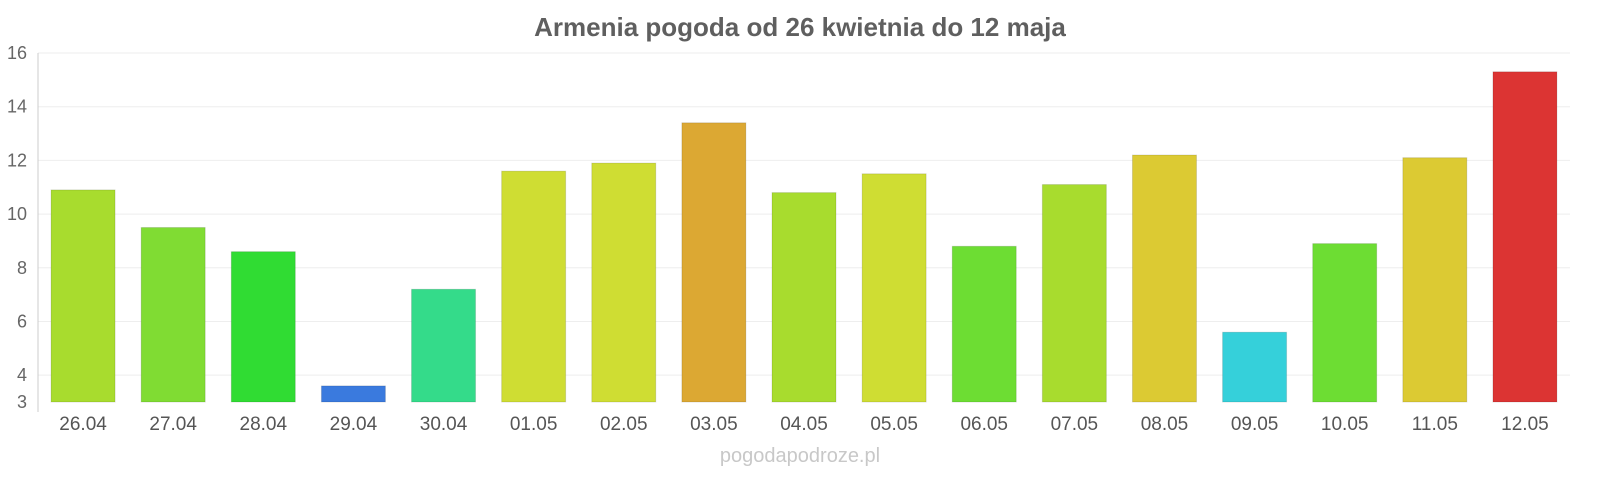 This screenshot has width=1600, height=480. What do you see at coordinates (800, 27) in the screenshot?
I see `chart-title: Armenia pogoda od 26 kwietnia do 12 maja` at bounding box center [800, 27].